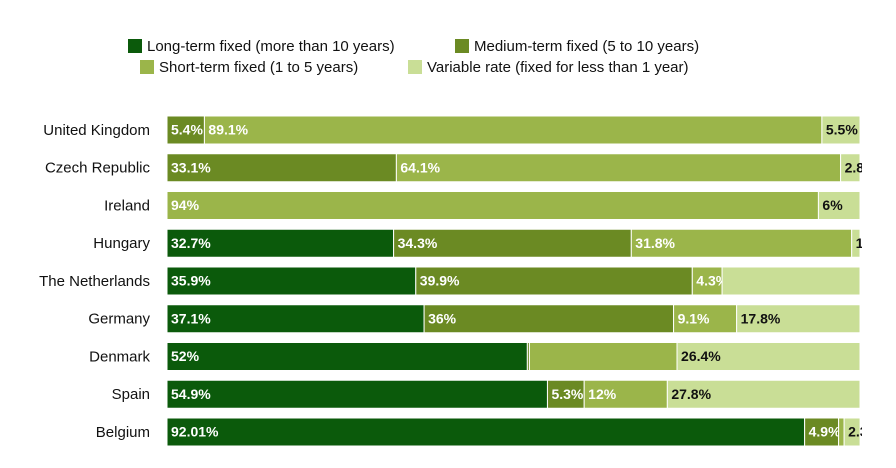 This screenshot has height=468, width=896. Describe the element at coordinates (121, 243) in the screenshot. I see `y-tick-label: Hungary` at that location.